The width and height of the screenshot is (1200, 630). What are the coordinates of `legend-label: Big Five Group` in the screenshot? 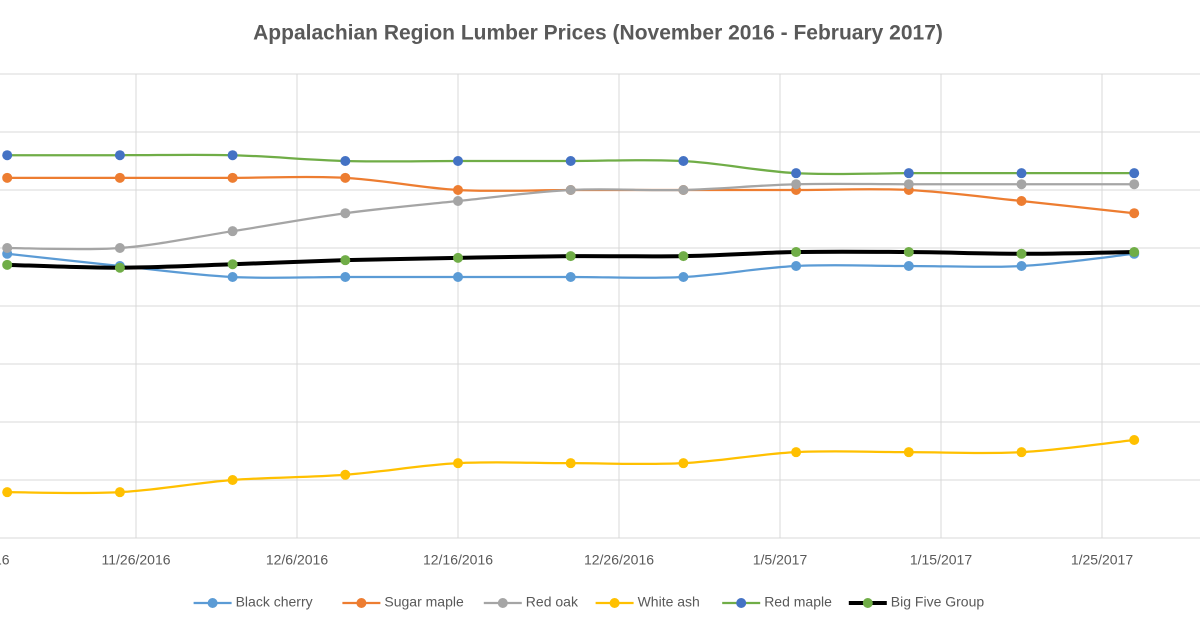 It's located at (938, 602).